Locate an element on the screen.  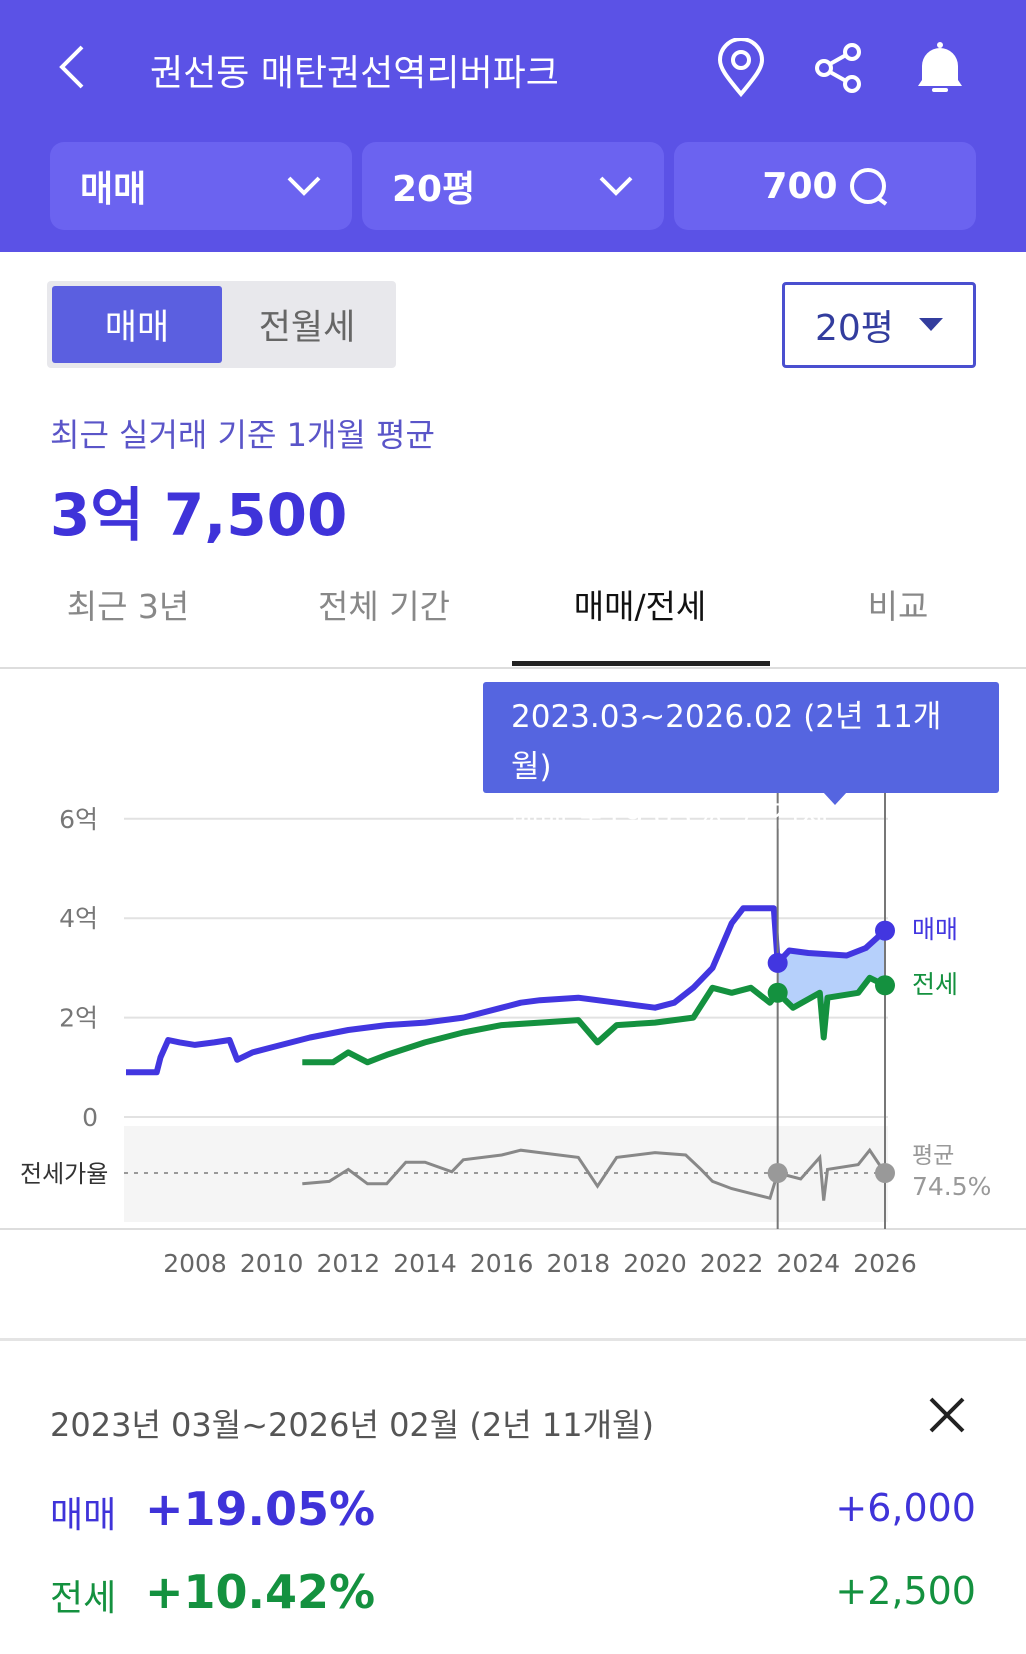
summary-row-sale: 매매 +19.05% +6,000 is located at coordinates (513, 1509).